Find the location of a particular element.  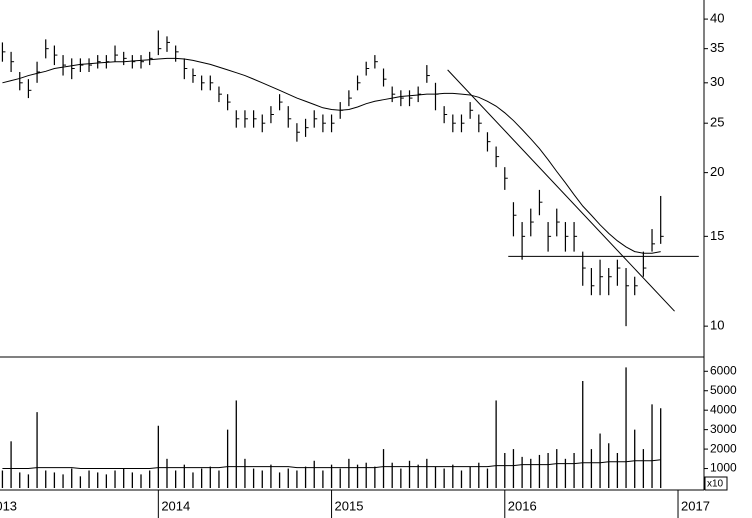

y-tick-label: 35 is located at coordinates (717, 47).